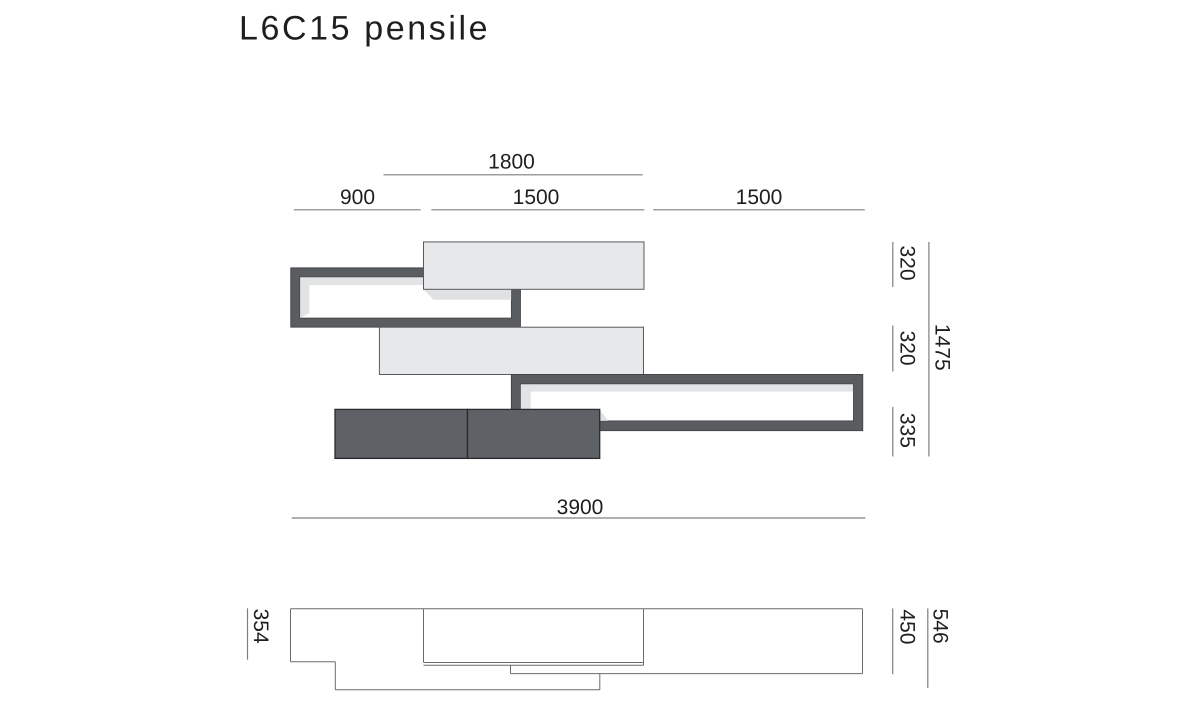  I want to click on svg-text: 900, so click(357, 197).